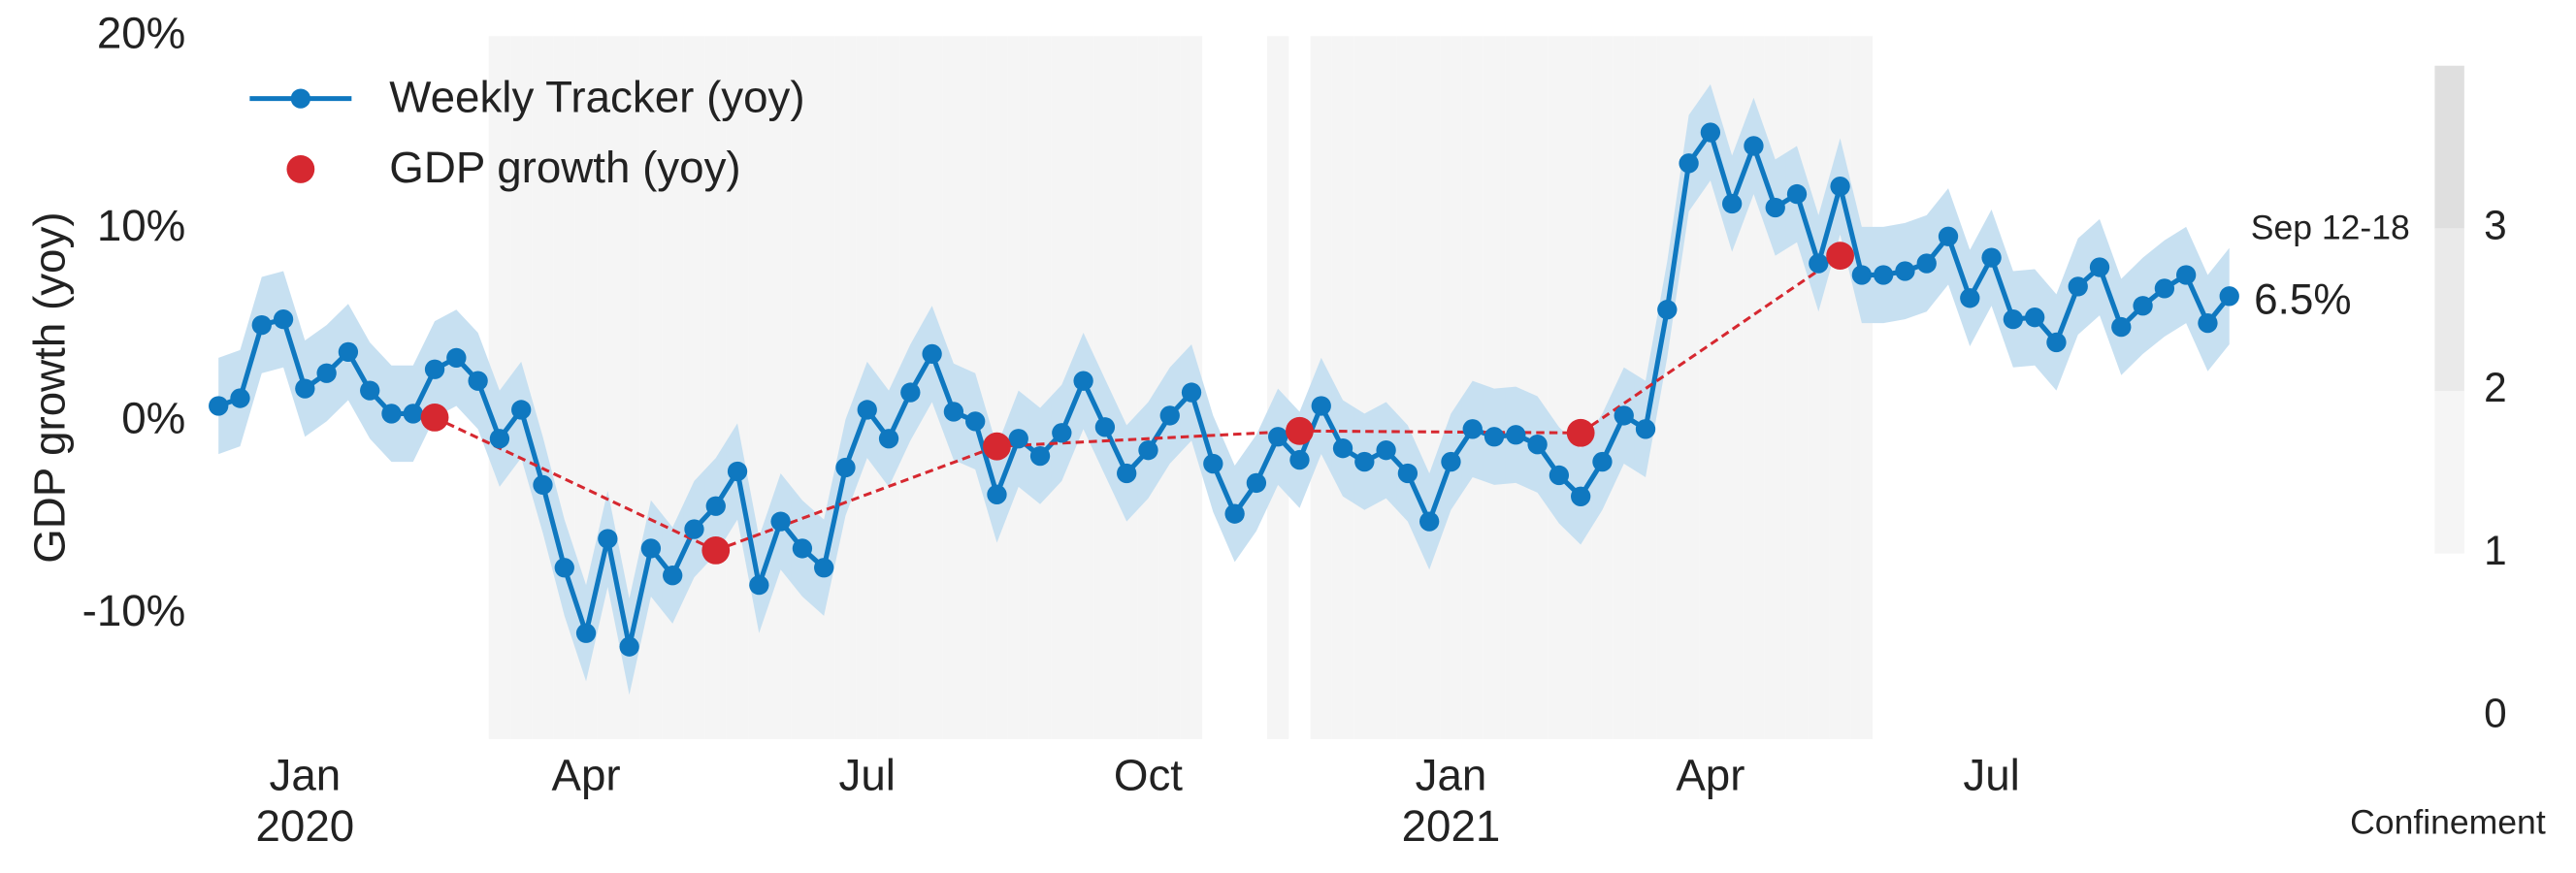  What do you see at coordinates (2495, 225) in the screenshot?
I see `colorbar-tick-label: 3` at bounding box center [2495, 225].